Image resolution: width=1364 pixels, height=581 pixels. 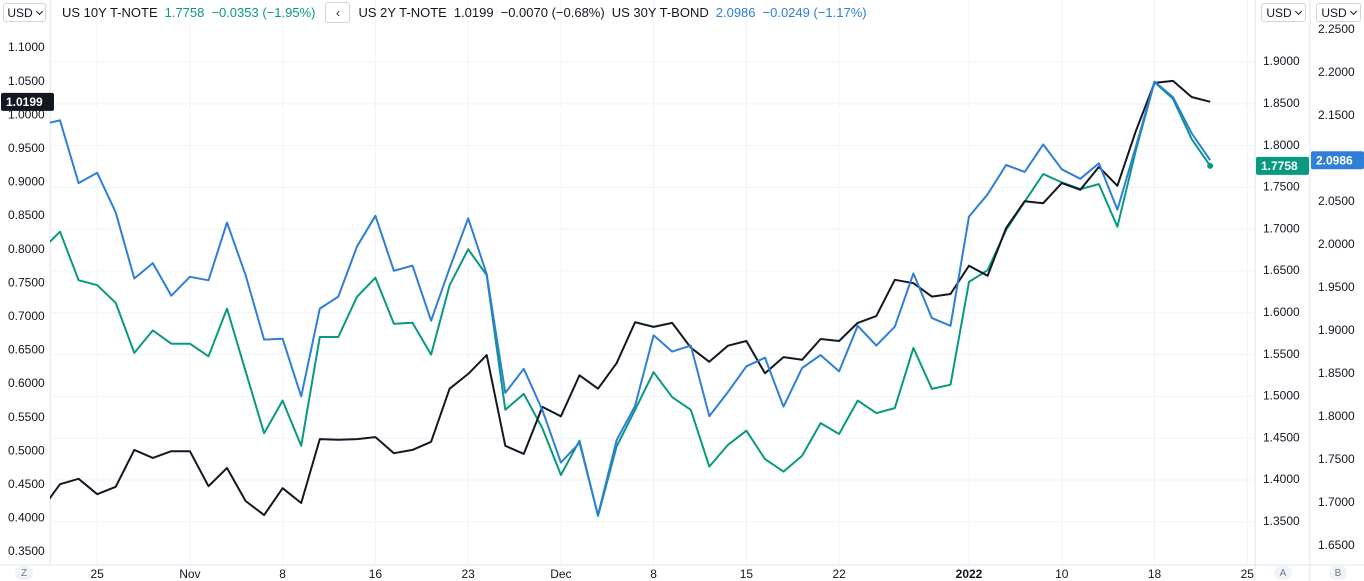 I want to click on y-tick-label: 0.7000, so click(x=26, y=316).